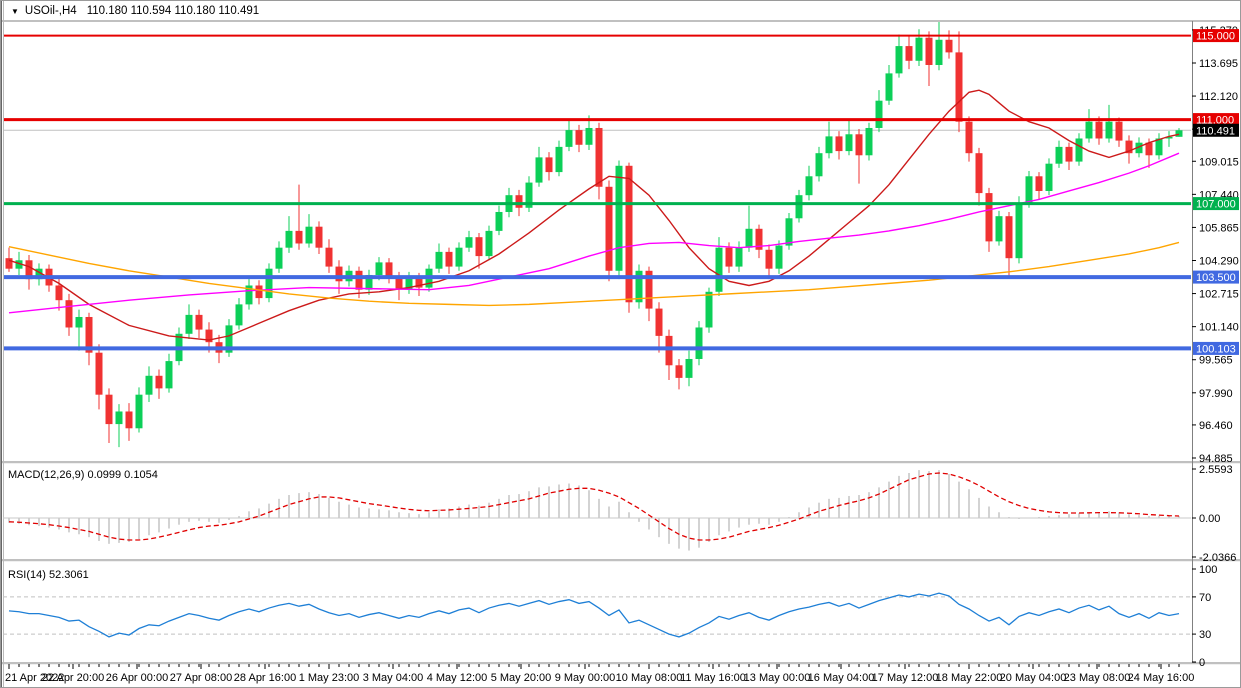 This screenshot has height=688, width=1241. What do you see at coordinates (1216, 470) in the screenshot?
I see `macd-axis-label: 2.5593` at bounding box center [1216, 470].